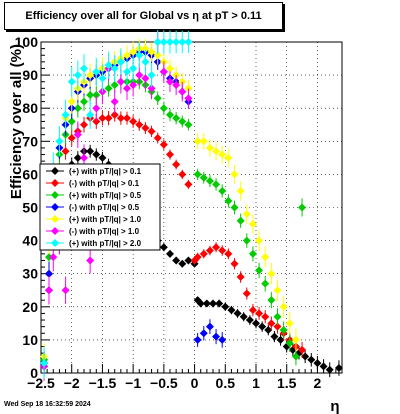 The height and width of the screenshot is (414, 400). Describe the element at coordinates (30, 340) in the screenshot. I see `y-tick-label: 10` at that location.